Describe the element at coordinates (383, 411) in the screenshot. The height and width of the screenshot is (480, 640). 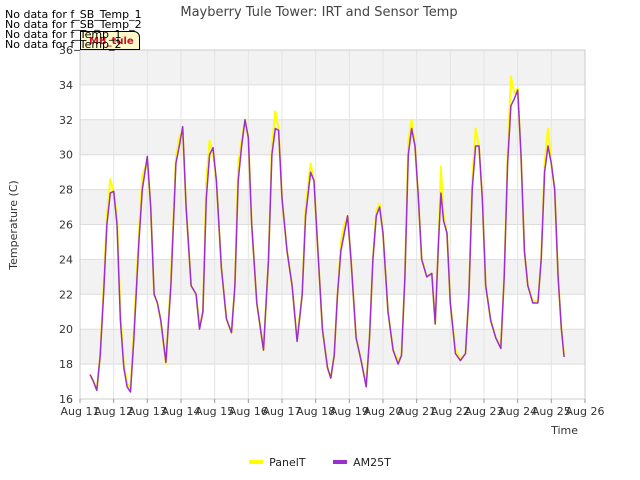
I see `x-tick-label: Aug 20` at that location.